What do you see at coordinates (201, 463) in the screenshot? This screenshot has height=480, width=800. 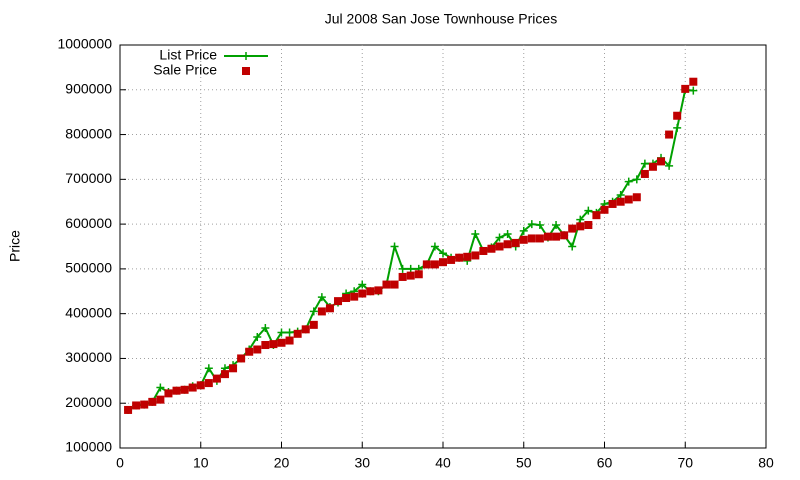 I see `x-tick-label: 10` at bounding box center [201, 463].